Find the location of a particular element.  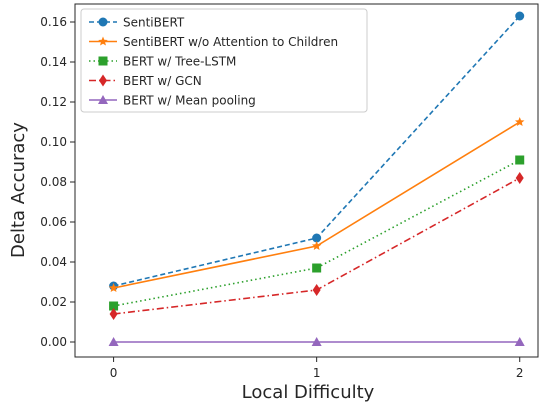

y-tick-label: 0.08 is located at coordinates (53, 182).